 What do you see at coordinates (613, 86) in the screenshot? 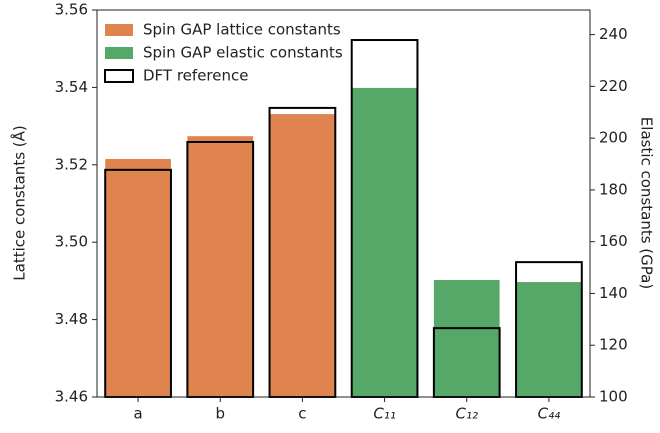
I see `y2-tick-label: 220` at bounding box center [613, 86].